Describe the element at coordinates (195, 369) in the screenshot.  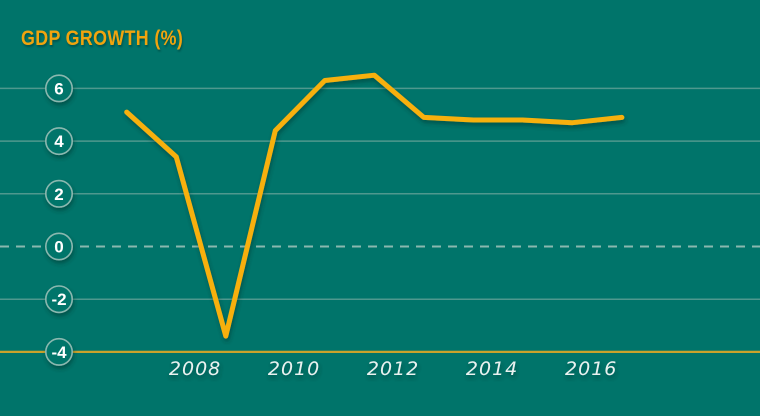
I see `x-tick-label-2008: 2008` at that location.